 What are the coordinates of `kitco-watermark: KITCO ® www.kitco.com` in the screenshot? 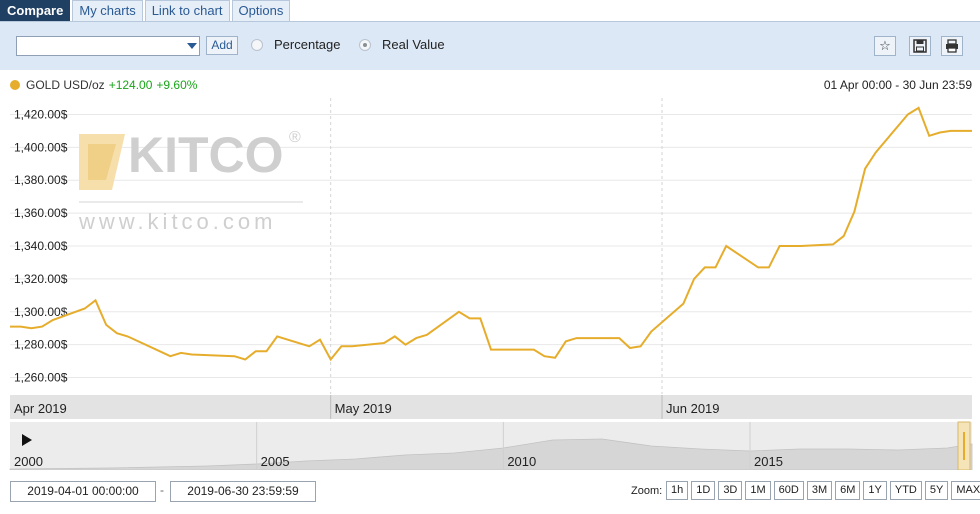 It's located at (190, 180).